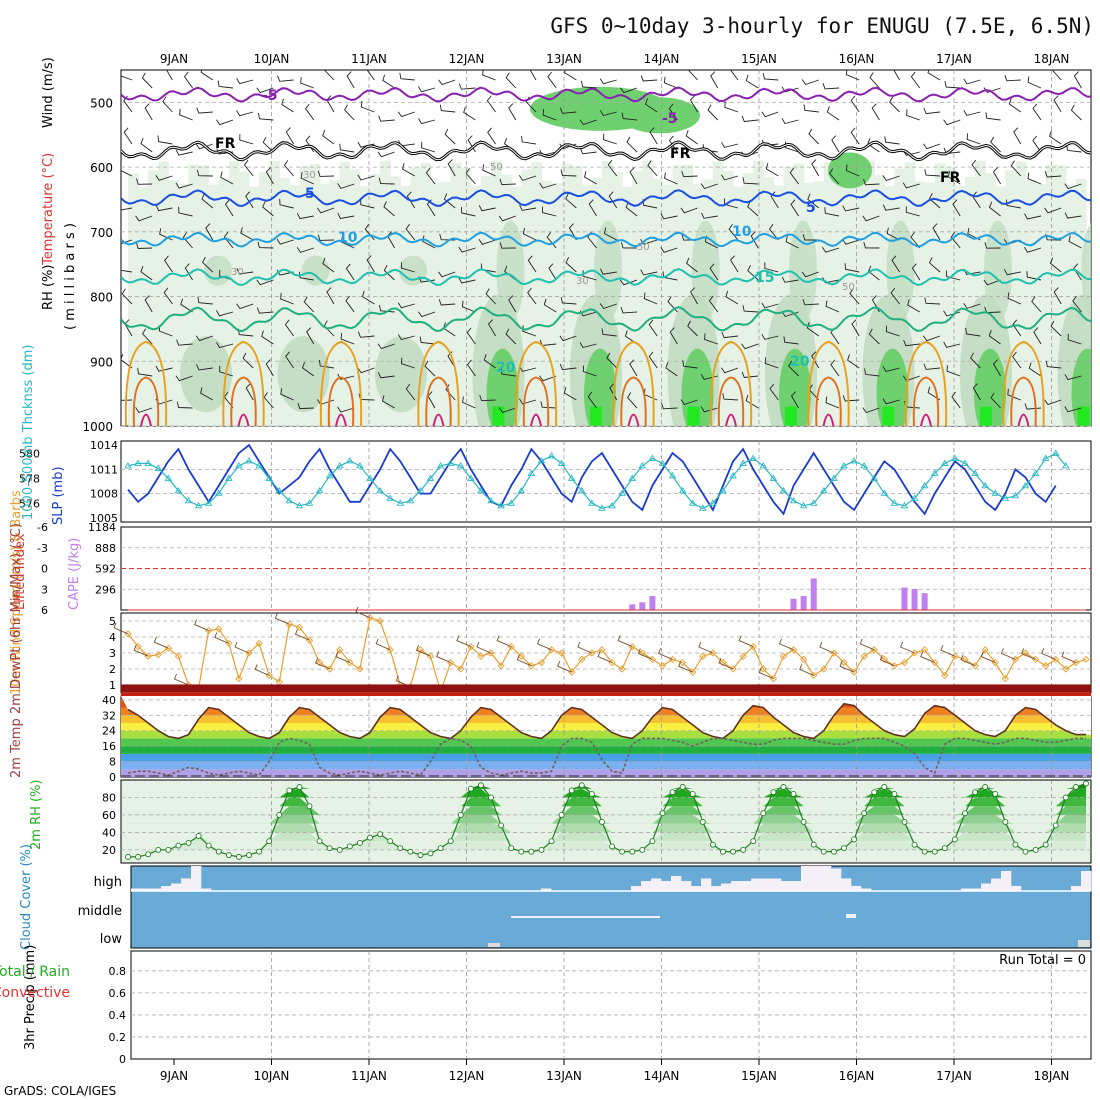 This screenshot has height=1100, width=1100. I want to click on temp-line, so click(606, 721).